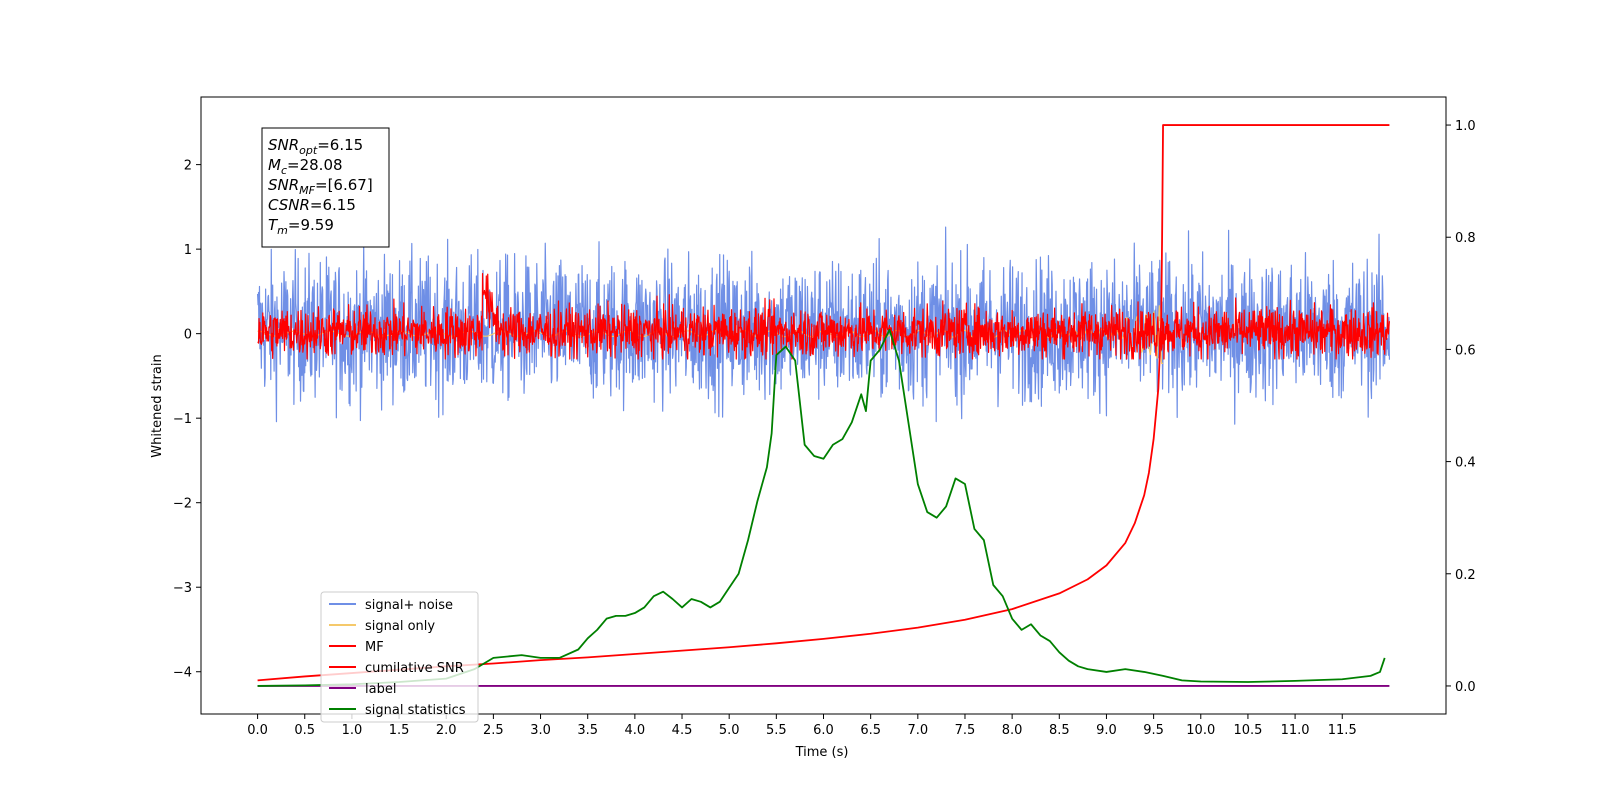 This screenshot has width=1600, height=800. What do you see at coordinates (822, 752) in the screenshot?
I see `x-axis-label: Time (s)` at bounding box center [822, 752].